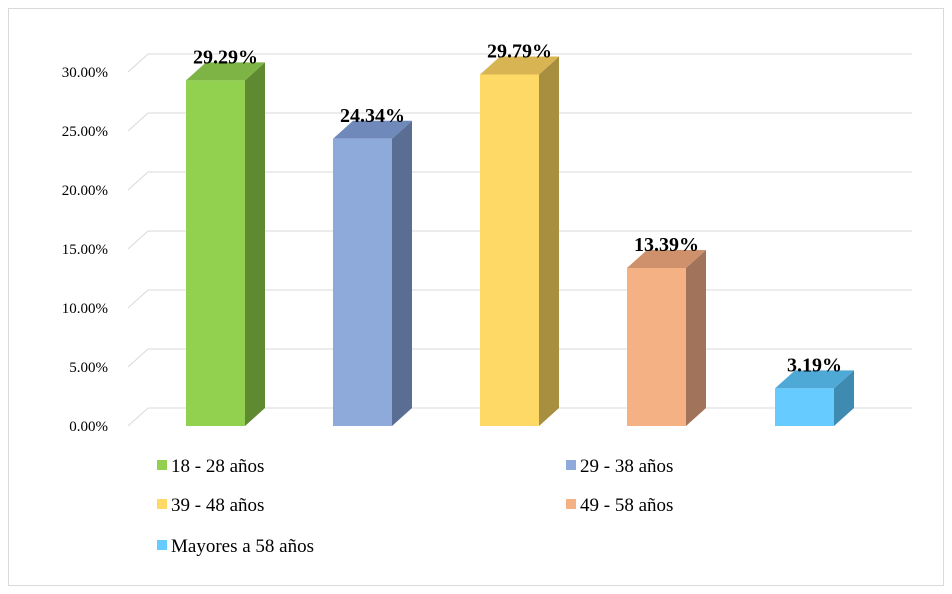 This screenshot has height=594, width=952. What do you see at coordinates (88, 427) in the screenshot?
I see `y-tick-label: 0.00%` at bounding box center [88, 427].